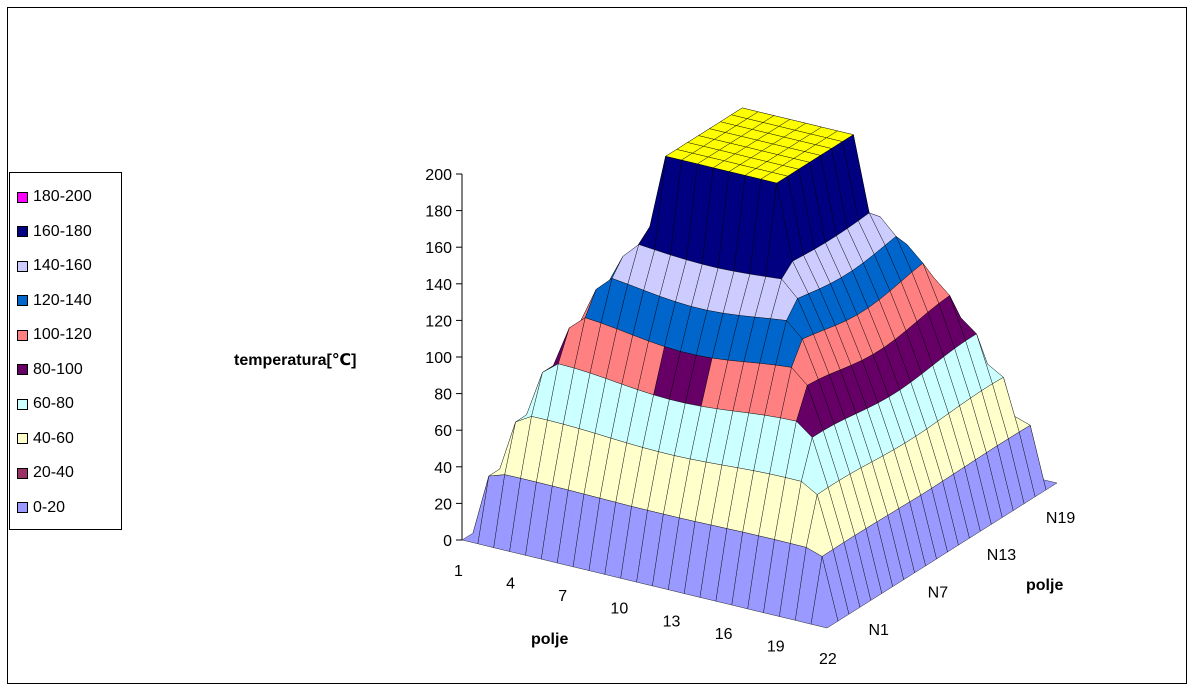  I want to click on z-tick-label: 200, so click(438, 175).